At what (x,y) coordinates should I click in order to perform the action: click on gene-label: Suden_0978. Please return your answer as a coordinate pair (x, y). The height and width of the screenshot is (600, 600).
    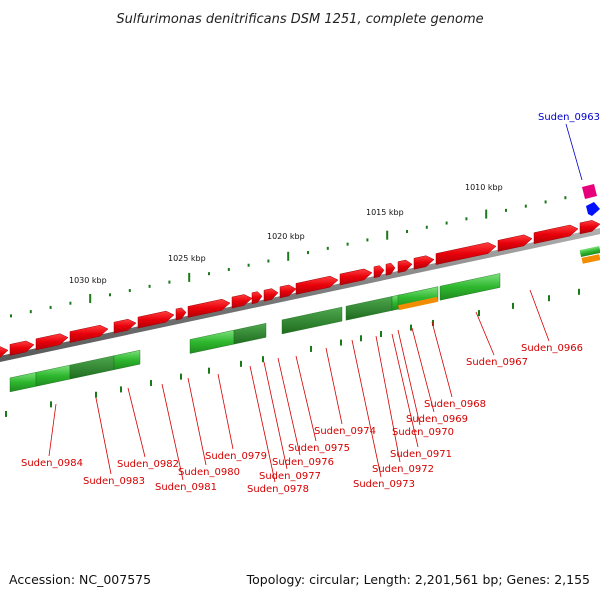
    Looking at the image, I should click on (278, 489).